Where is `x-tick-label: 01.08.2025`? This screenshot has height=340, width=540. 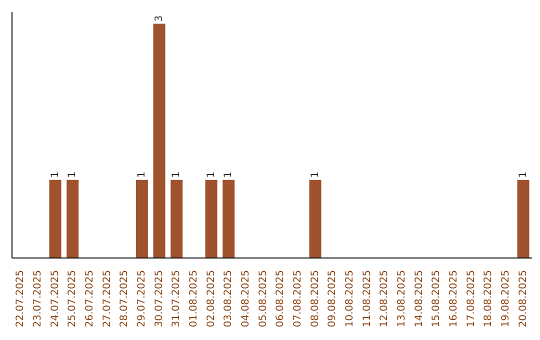 x-tick-label: 01.08.2025 is located at coordinates (194, 299).